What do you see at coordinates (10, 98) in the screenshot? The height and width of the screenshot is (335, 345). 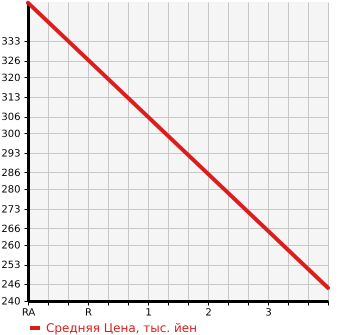 I see `y-tick-label: 313` at bounding box center [10, 98].